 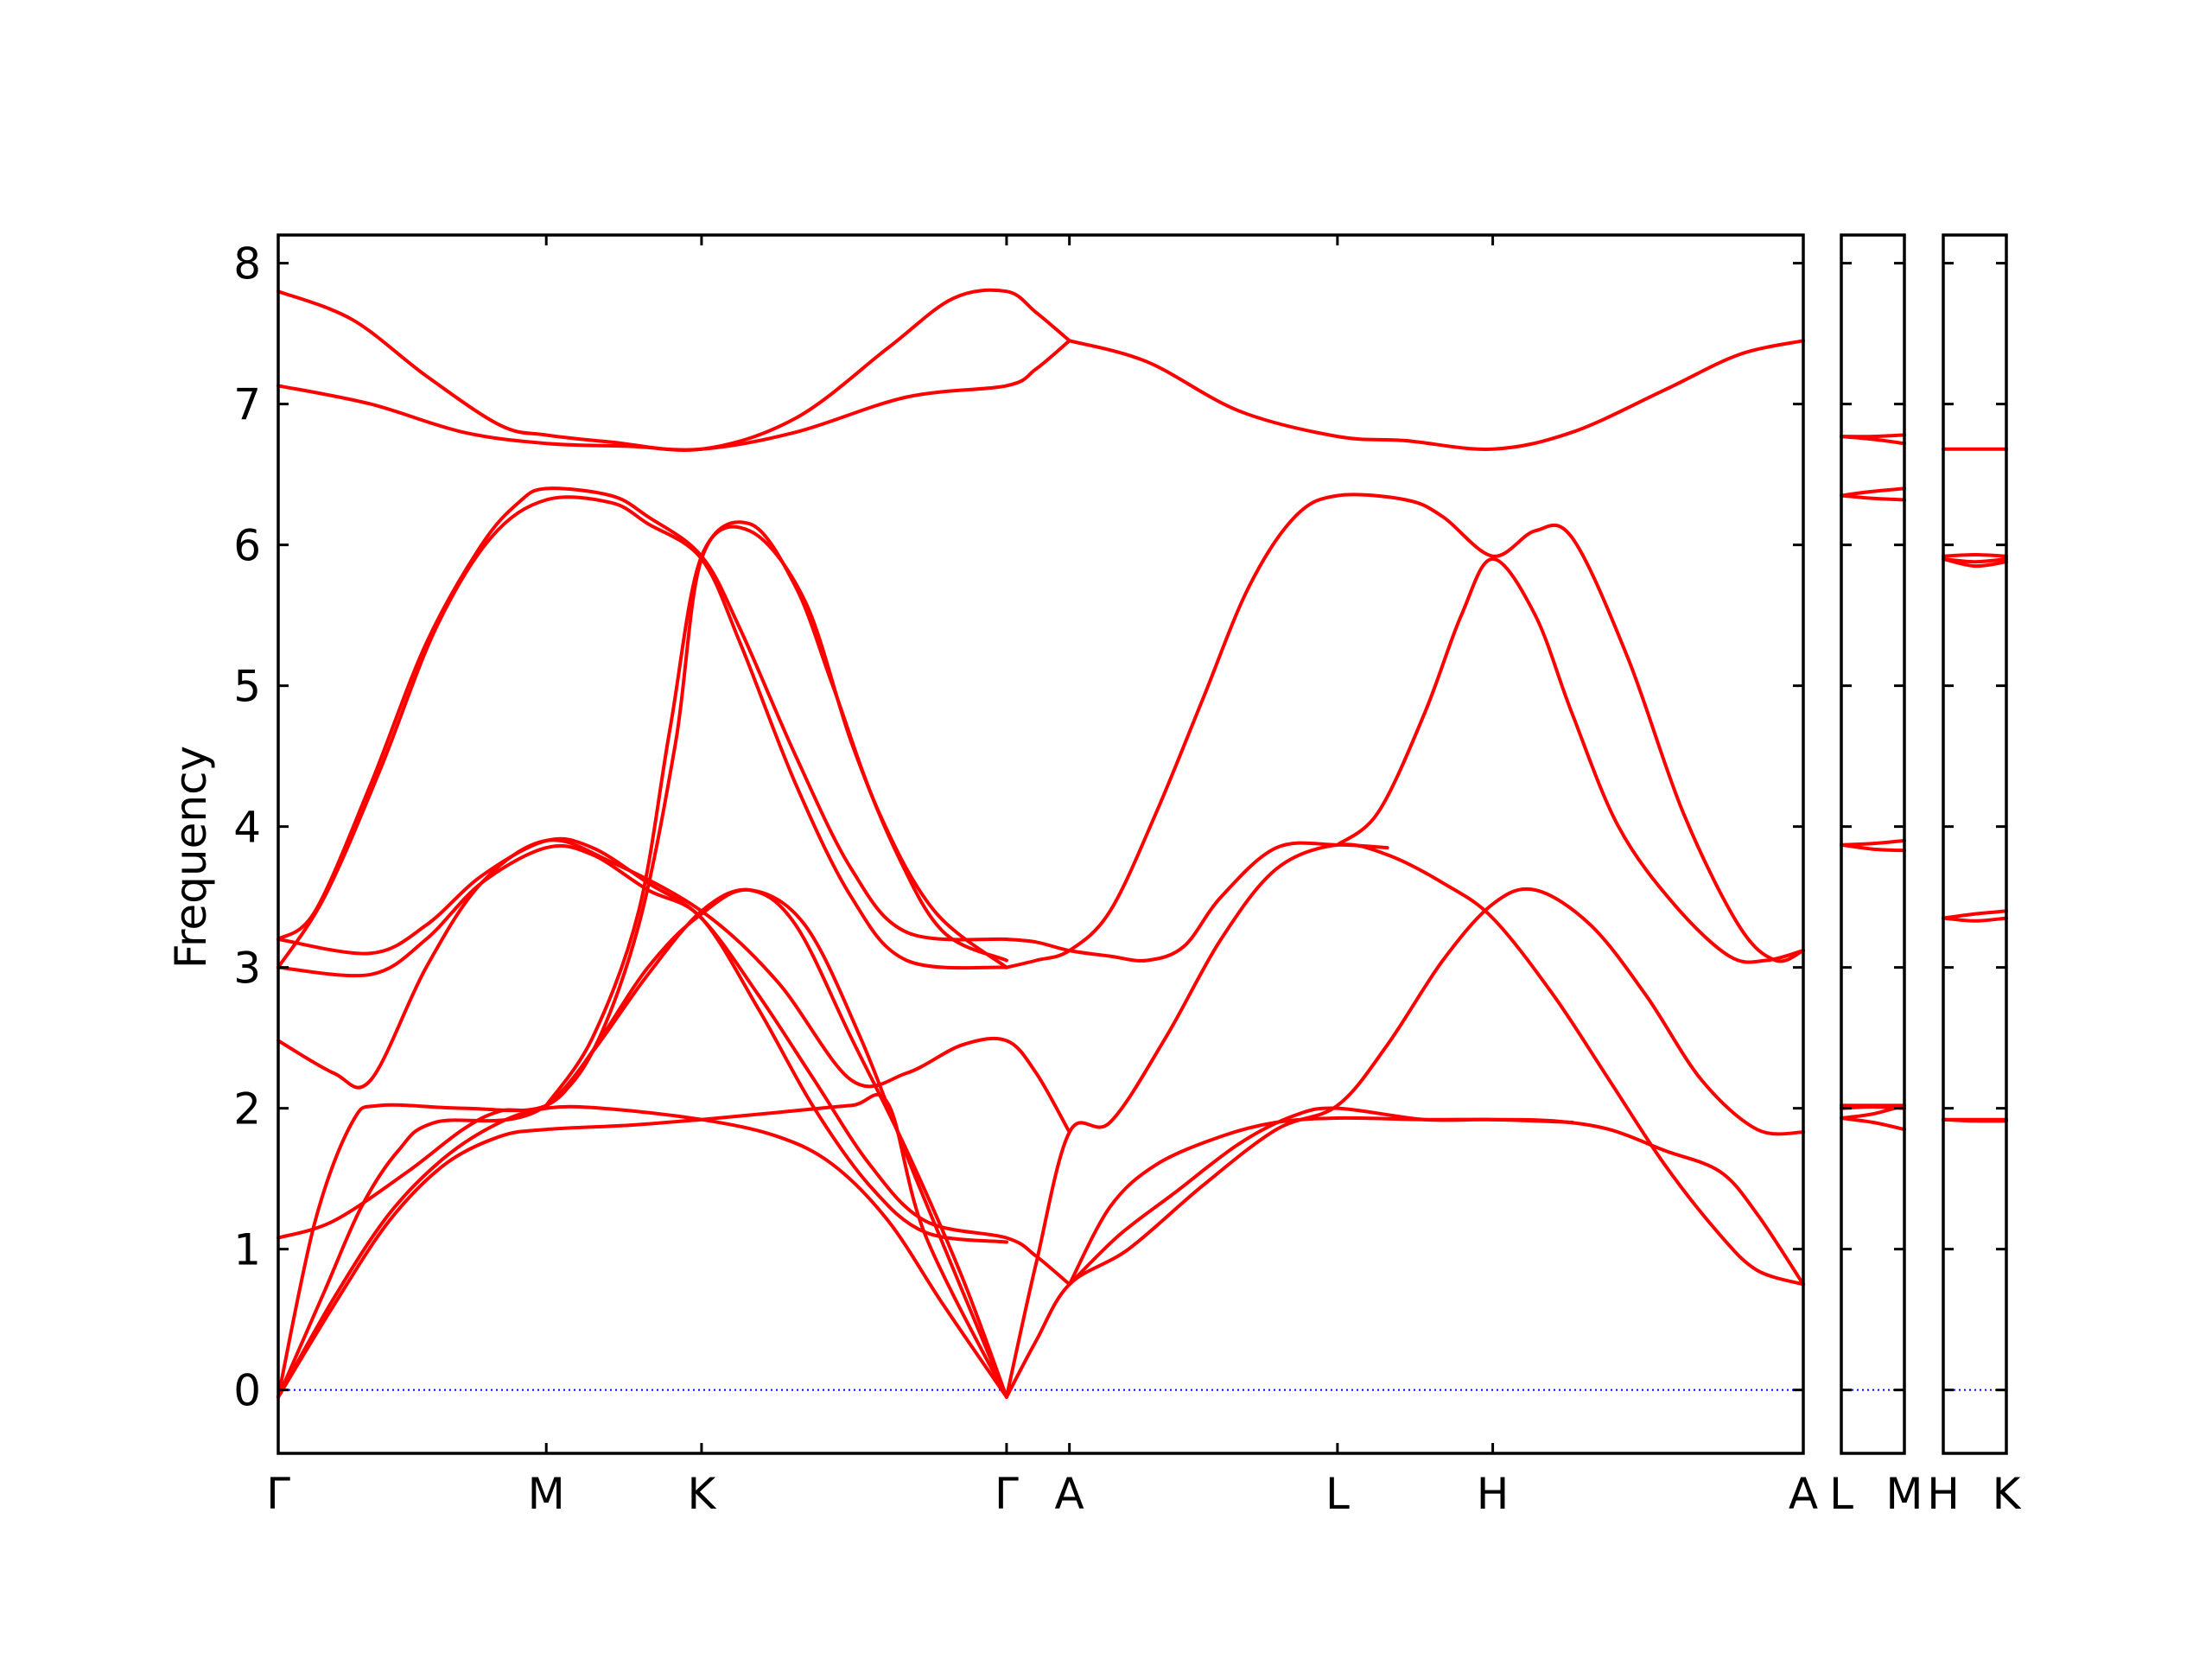 What do you see at coordinates (247, 264) in the screenshot?
I see `y-tick-label: 8` at bounding box center [247, 264].